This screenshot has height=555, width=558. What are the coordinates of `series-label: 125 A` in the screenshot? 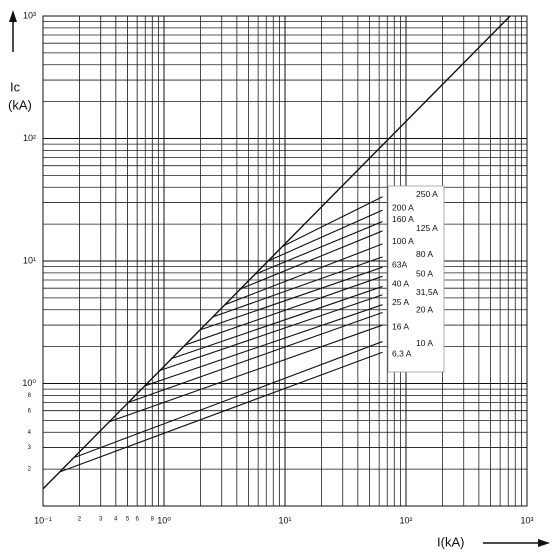 It's located at (427, 228).